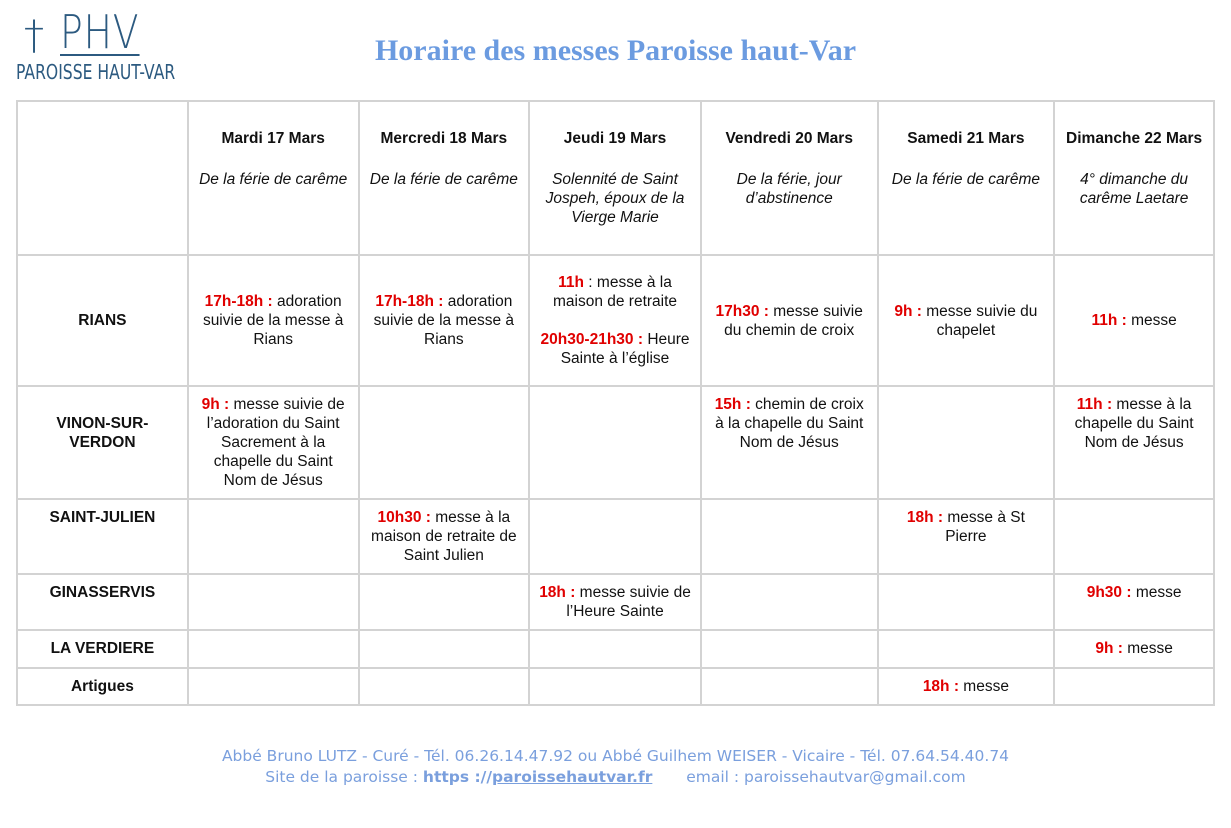  Describe the element at coordinates (1109, 592) in the screenshot. I see `entry-time: 9h30 :` at that location.